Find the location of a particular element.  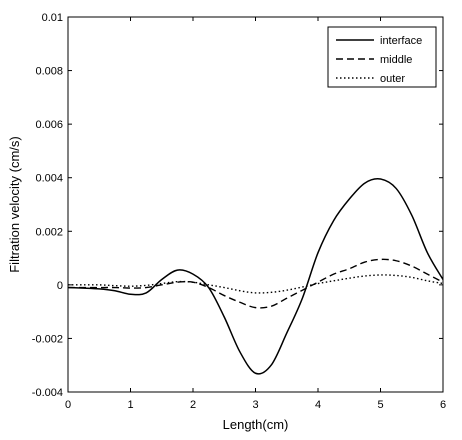

y-tick-label: 0.01 is located at coordinates (52, 18).